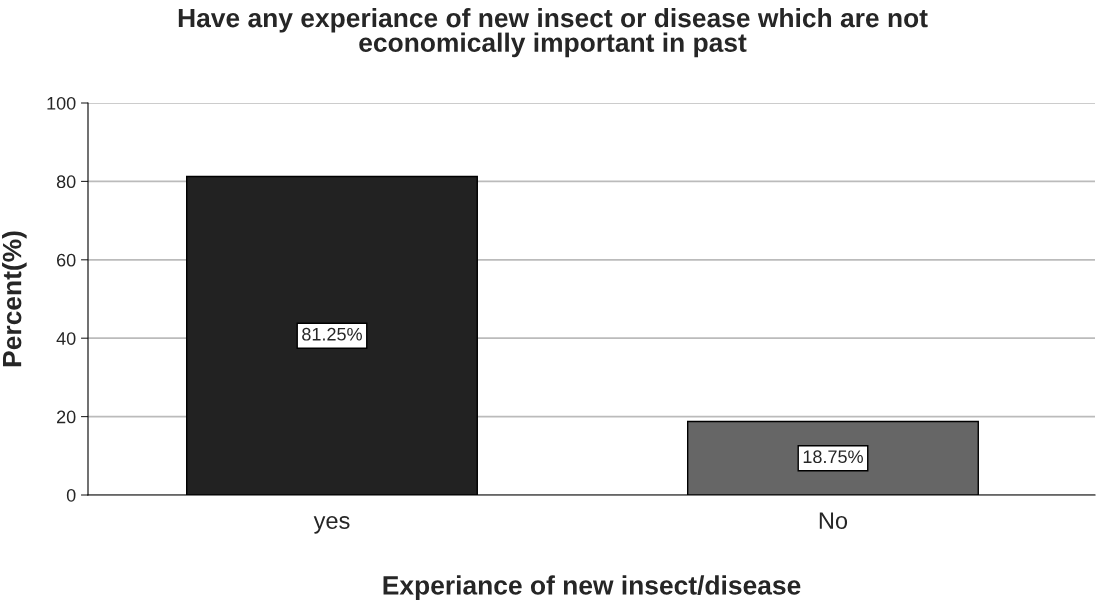 The height and width of the screenshot is (614, 1105). What do you see at coordinates (66, 417) in the screenshot?
I see `y-tick-label: 20` at bounding box center [66, 417].